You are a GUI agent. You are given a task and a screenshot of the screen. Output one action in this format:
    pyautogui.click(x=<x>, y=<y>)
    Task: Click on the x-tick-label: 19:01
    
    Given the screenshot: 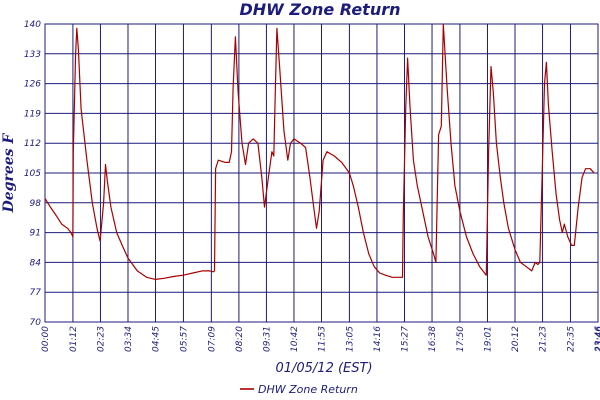 What is the action you would take?
    pyautogui.click(x=488, y=339)
    